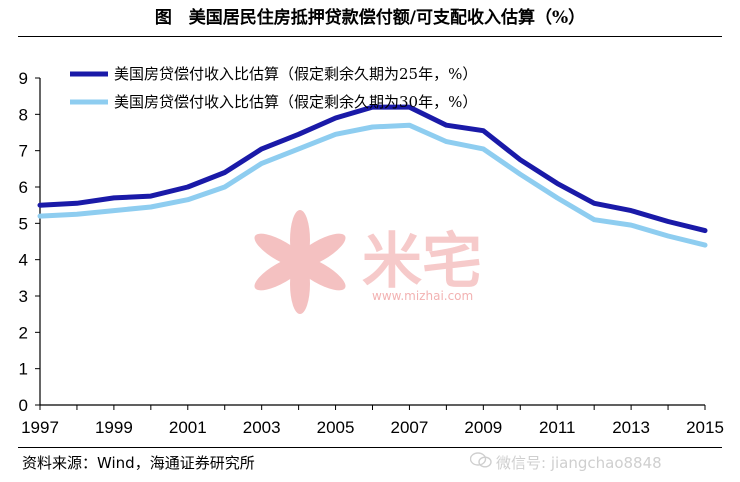  I want to click on x-tick-label: 2003, so click(262, 427).